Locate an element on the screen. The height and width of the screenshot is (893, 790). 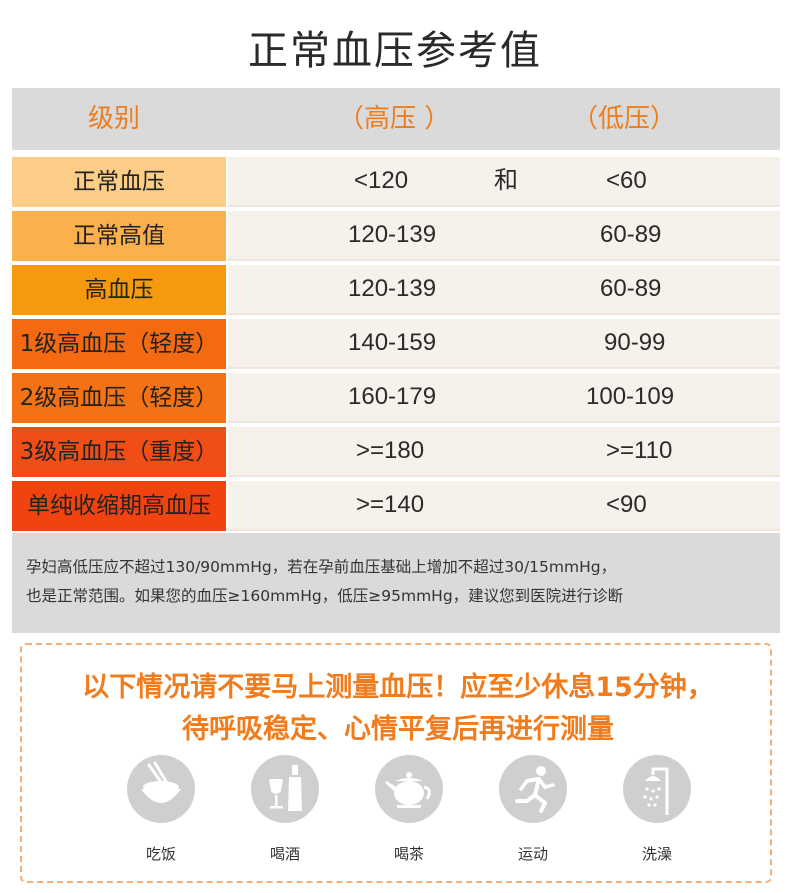
level-cell: 3级高血压（重度） is located at coordinates (119, 452).